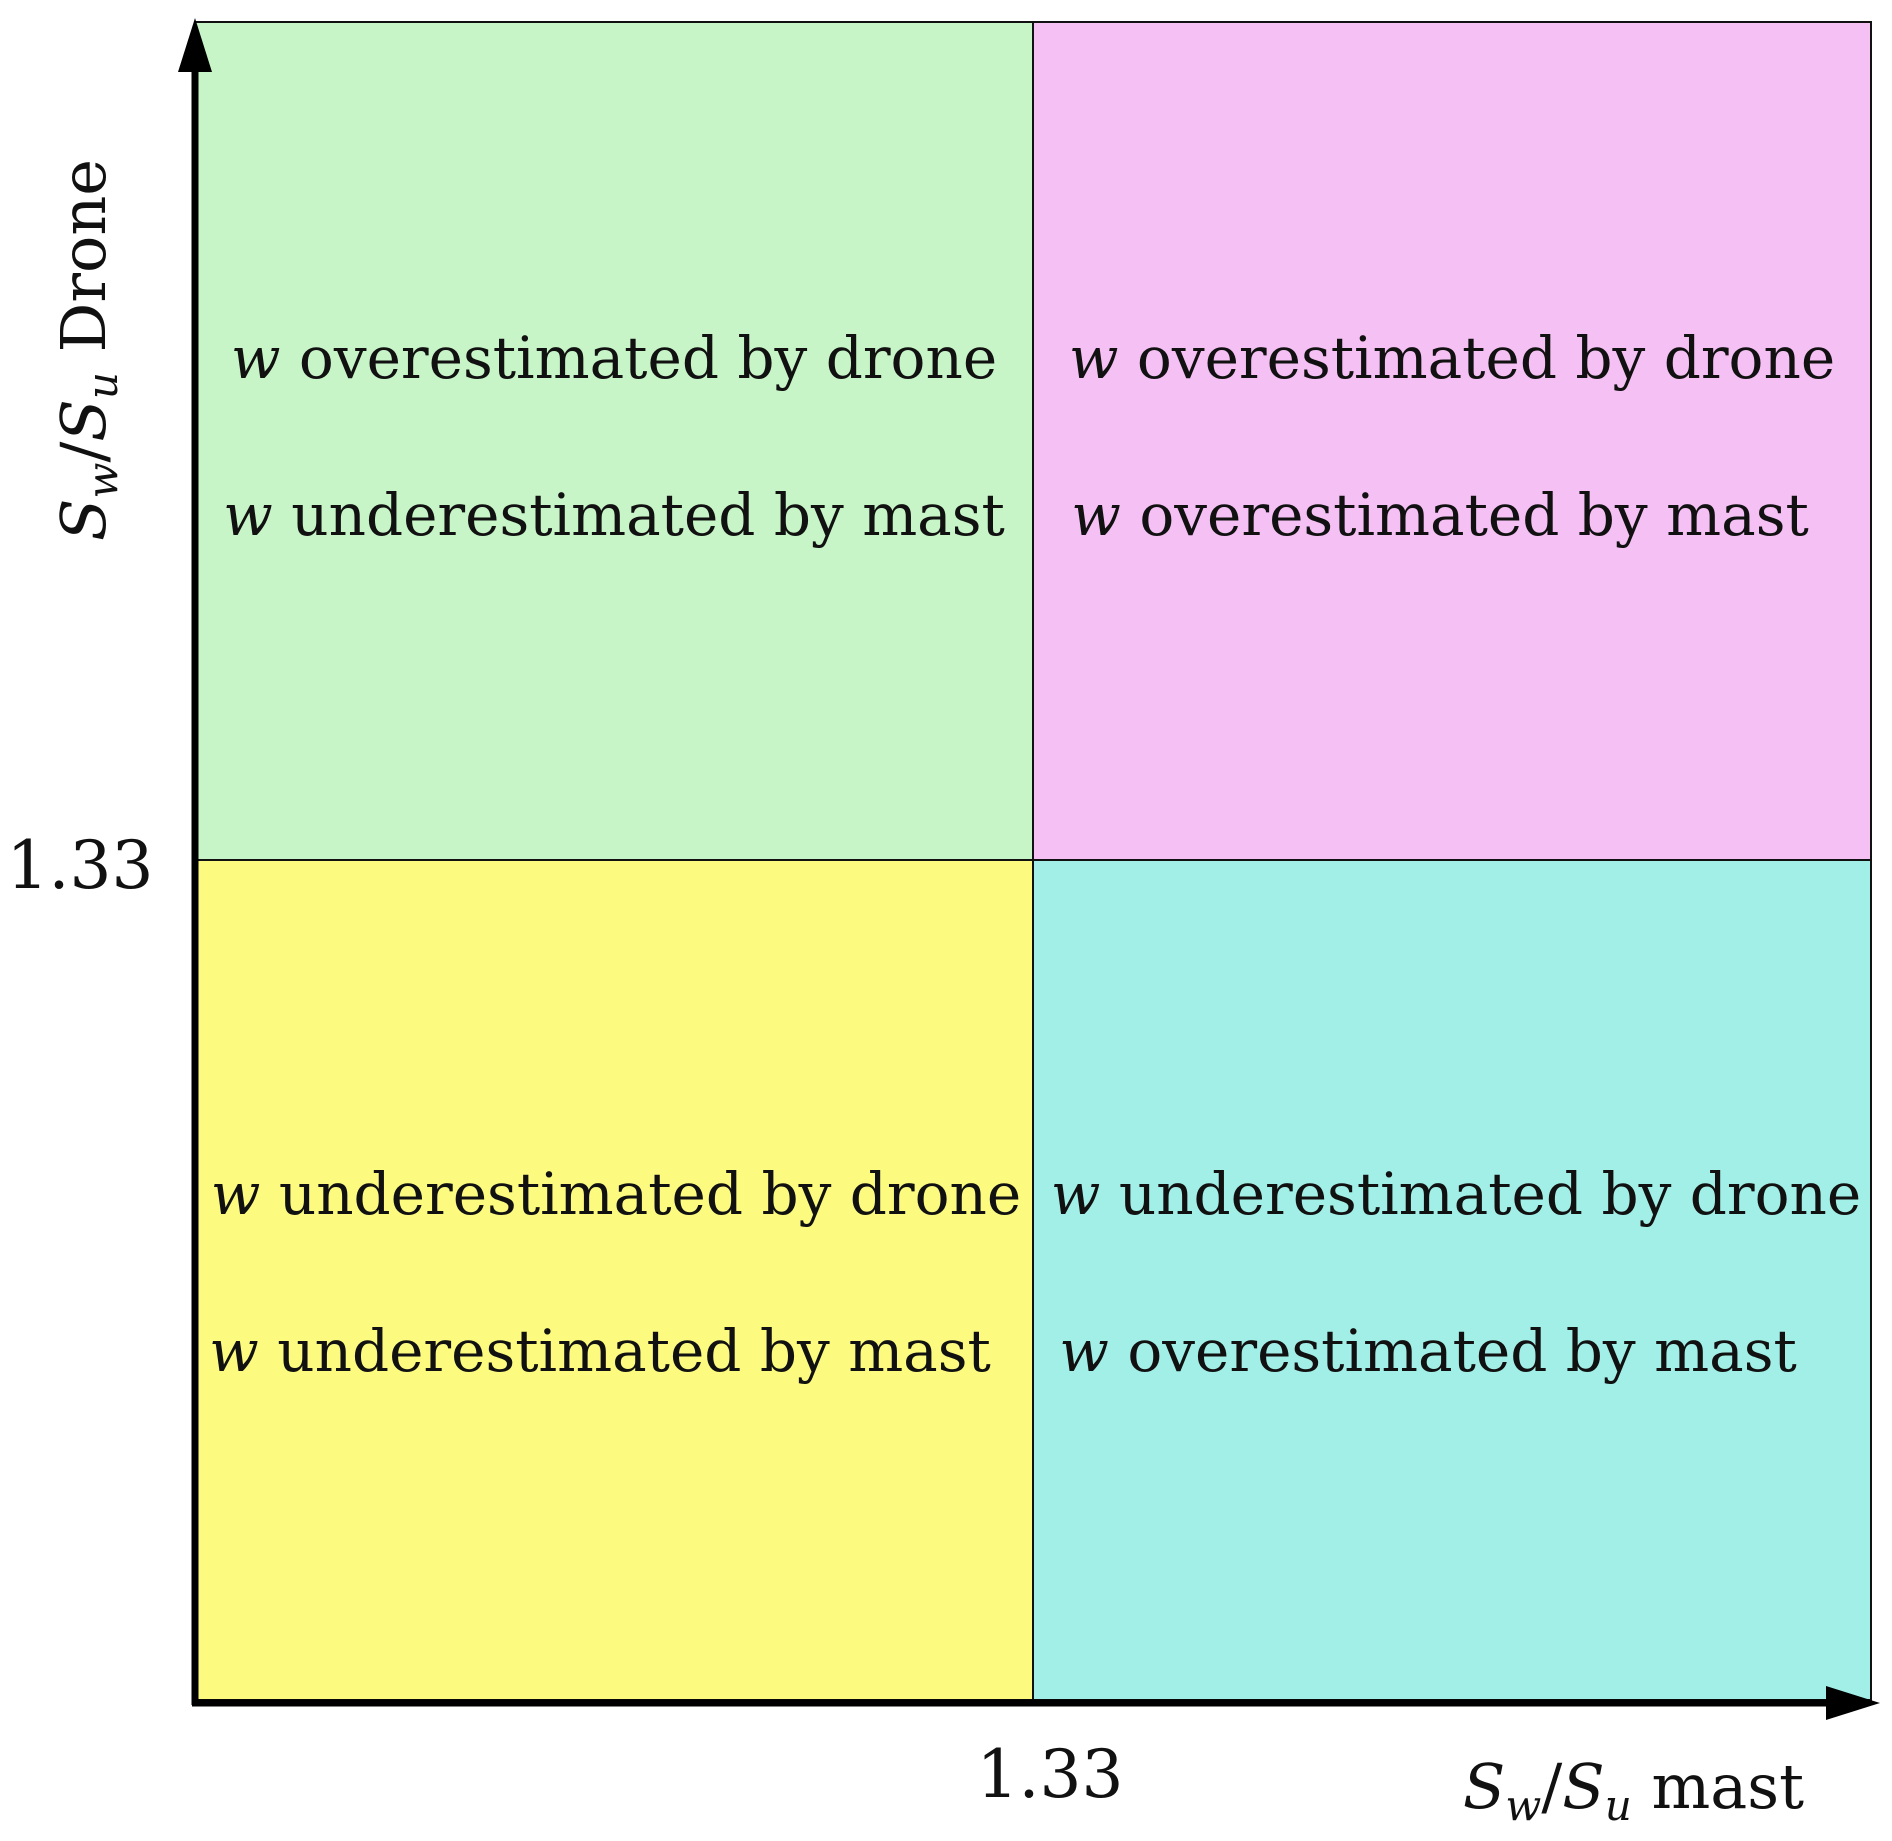 The image size is (1892, 1841). I want to click on bottom-left-line-1-text: underestimated by drone, so click(650, 1194).